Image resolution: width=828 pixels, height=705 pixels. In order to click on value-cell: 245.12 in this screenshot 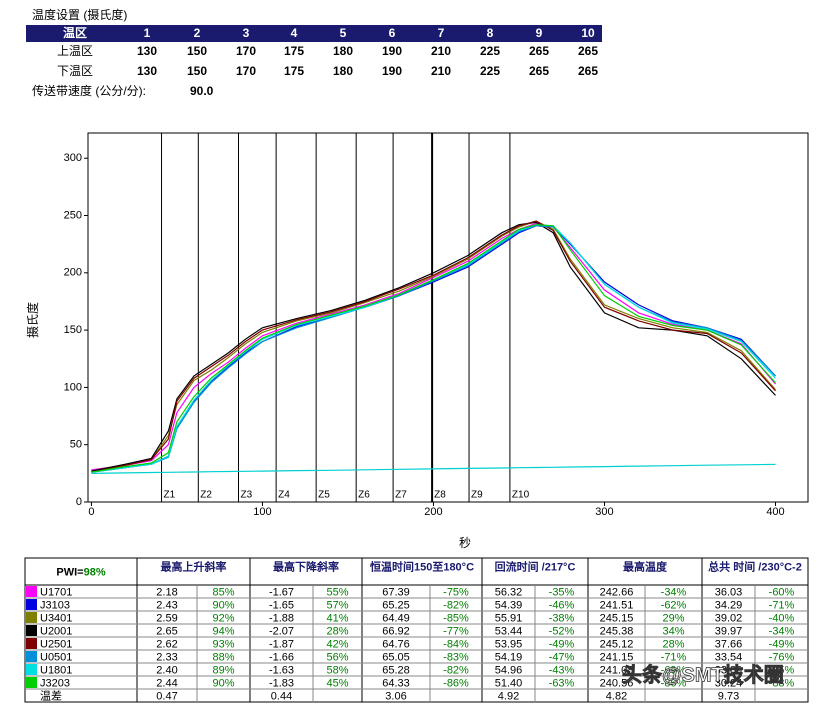, I will do `click(617, 644)`.